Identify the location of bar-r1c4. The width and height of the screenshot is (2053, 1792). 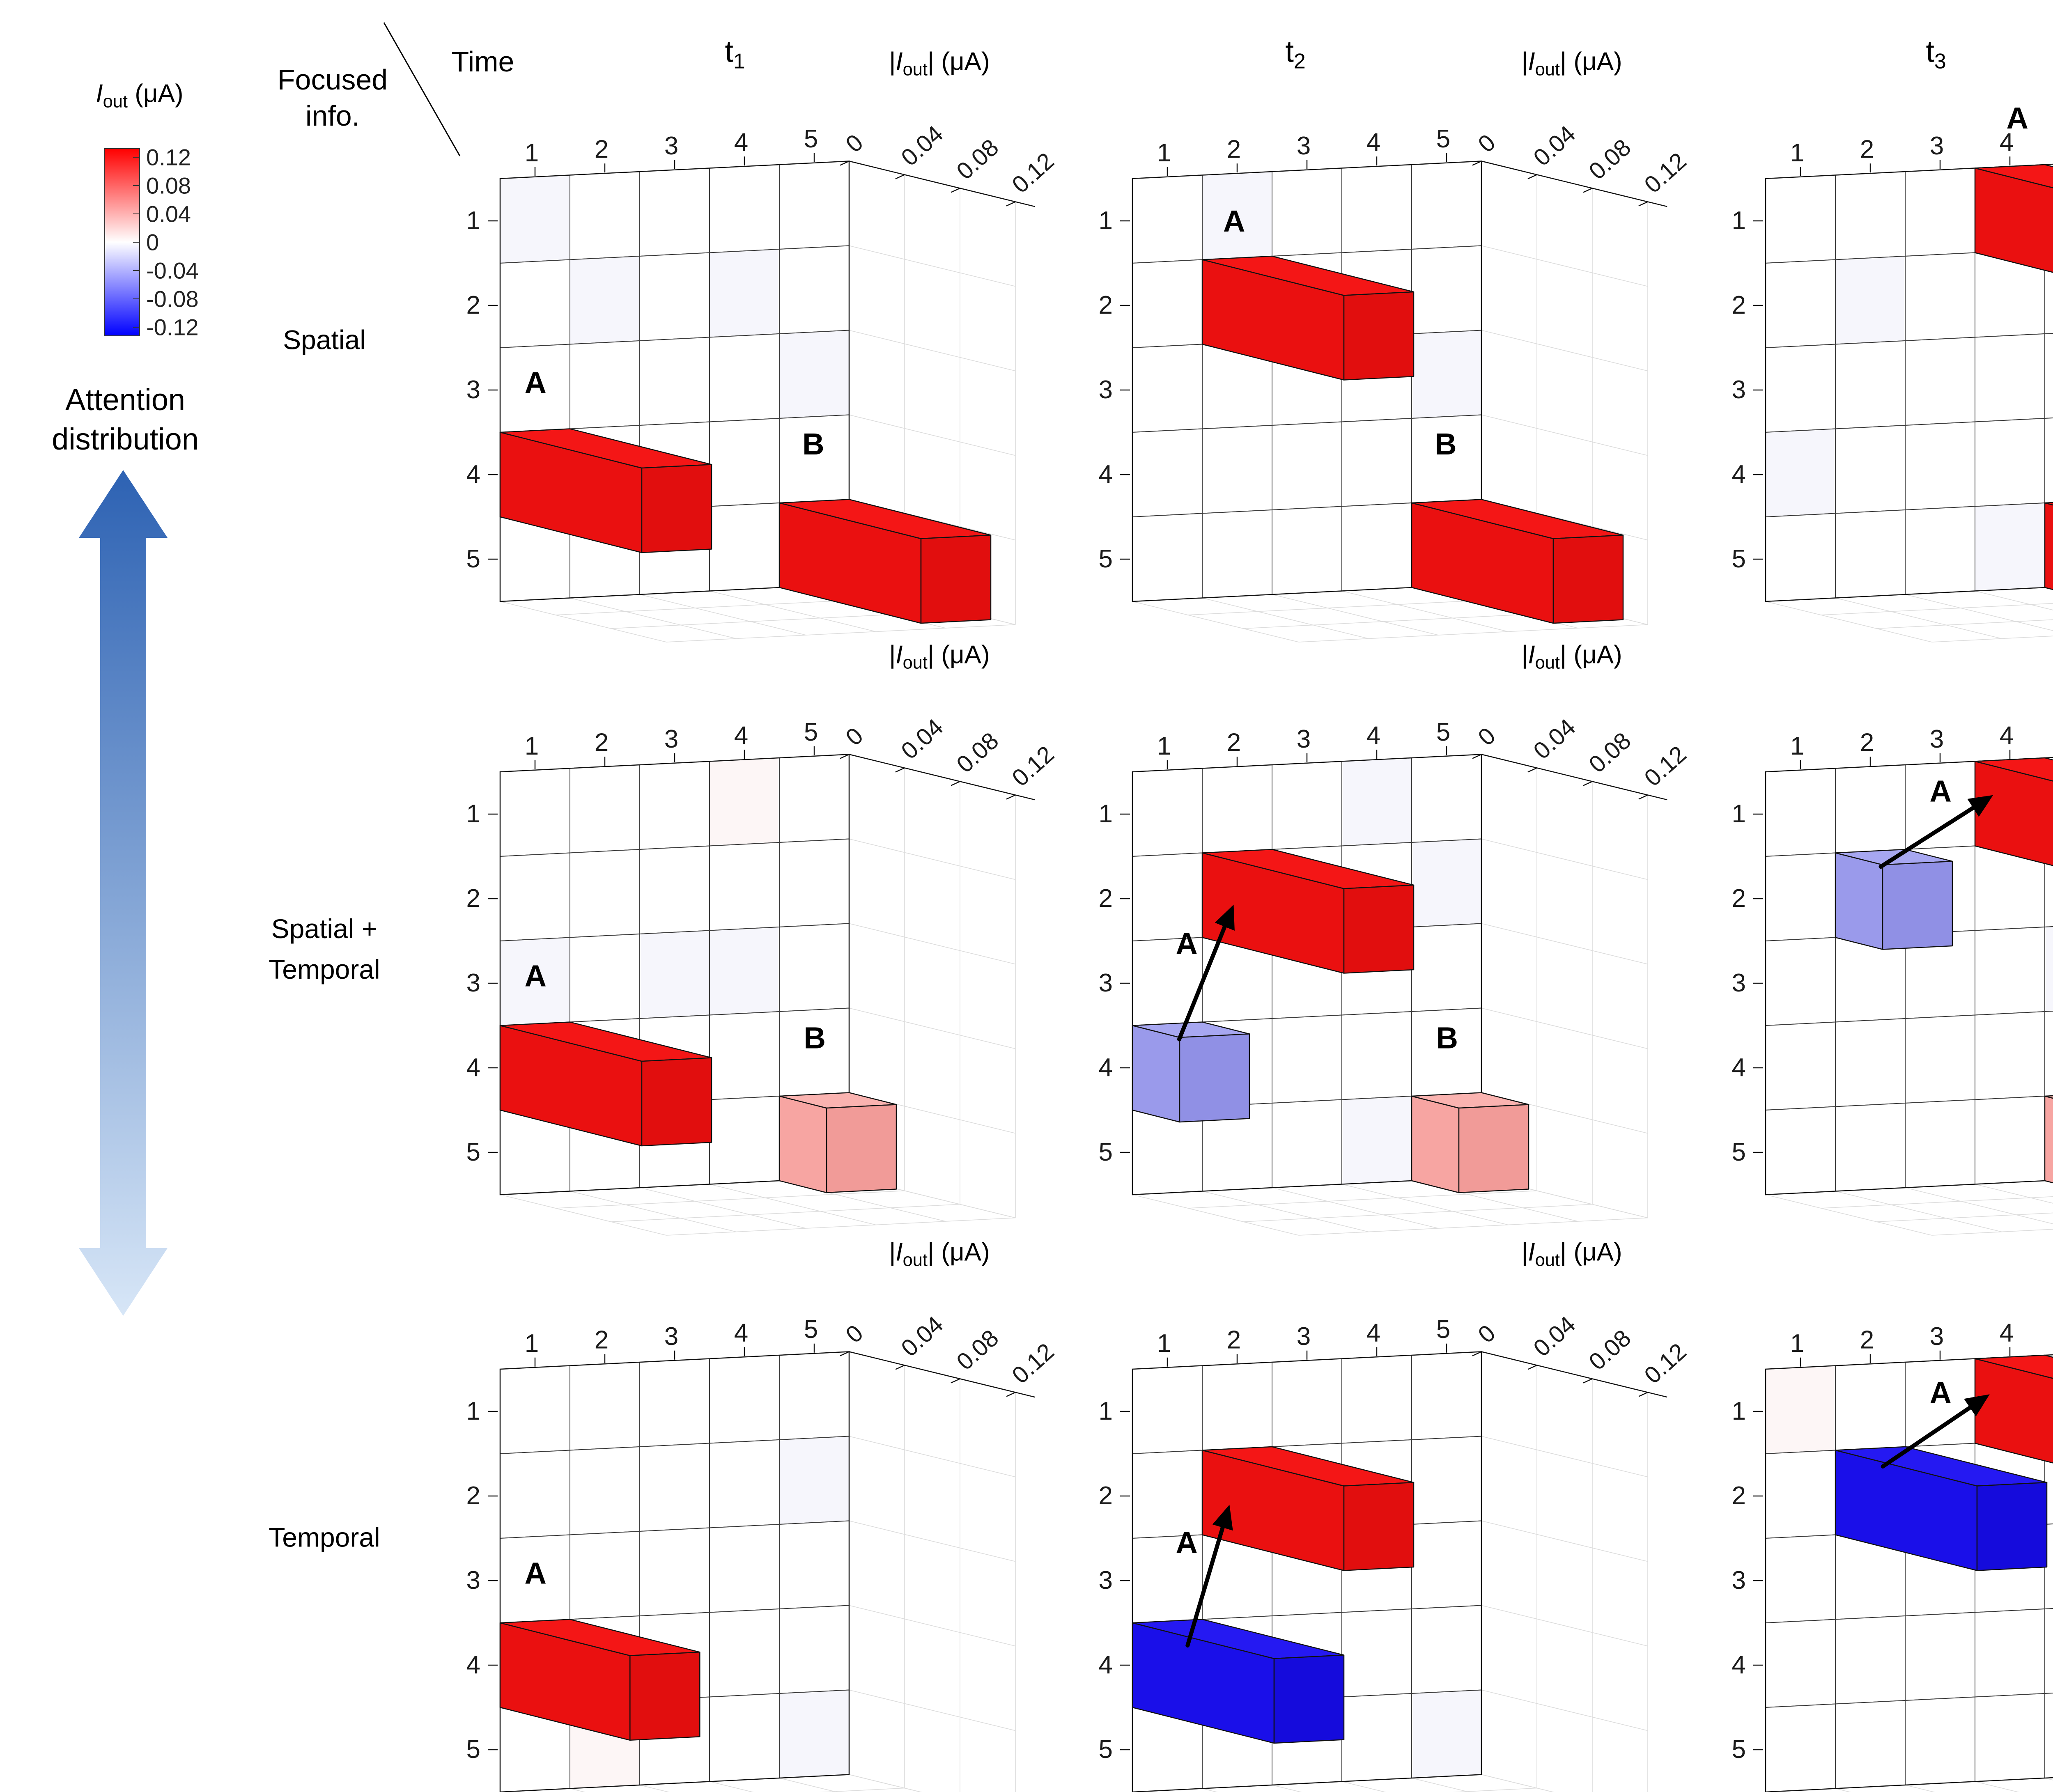
(2014, 811).